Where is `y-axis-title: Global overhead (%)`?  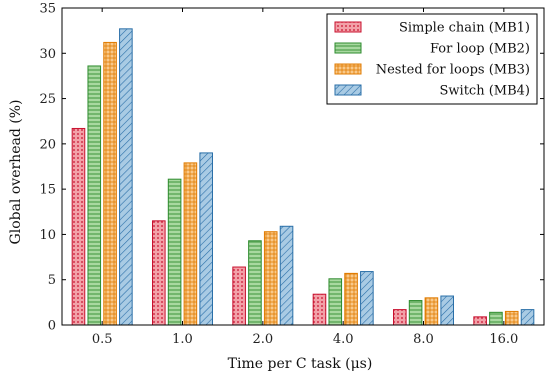 y-axis-title: Global overhead (%) is located at coordinates (16, 172).